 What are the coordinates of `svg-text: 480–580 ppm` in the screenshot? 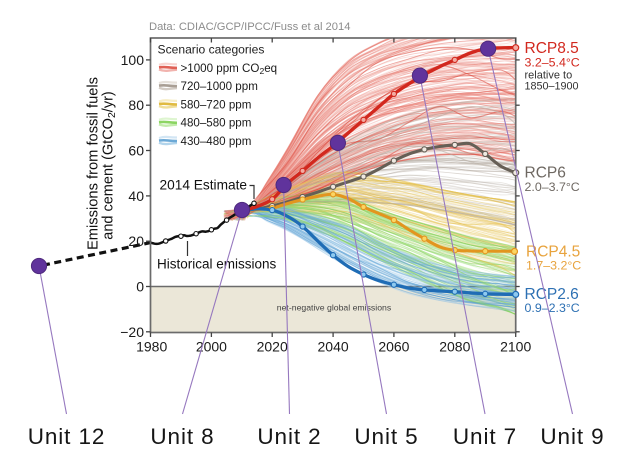 It's located at (216, 123).